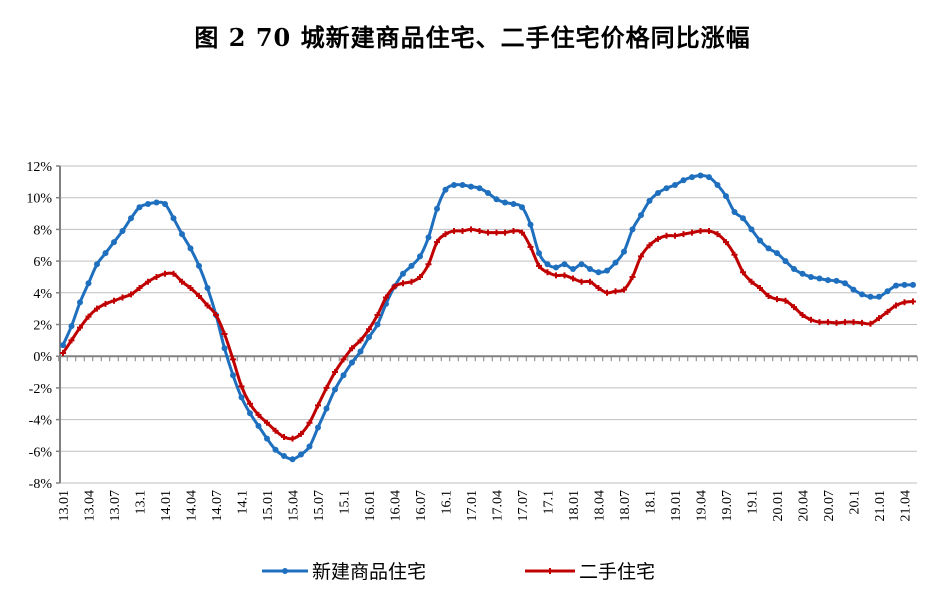  What do you see at coordinates (590, 572) in the screenshot?
I see `legend-item: 二手住宅` at bounding box center [590, 572].